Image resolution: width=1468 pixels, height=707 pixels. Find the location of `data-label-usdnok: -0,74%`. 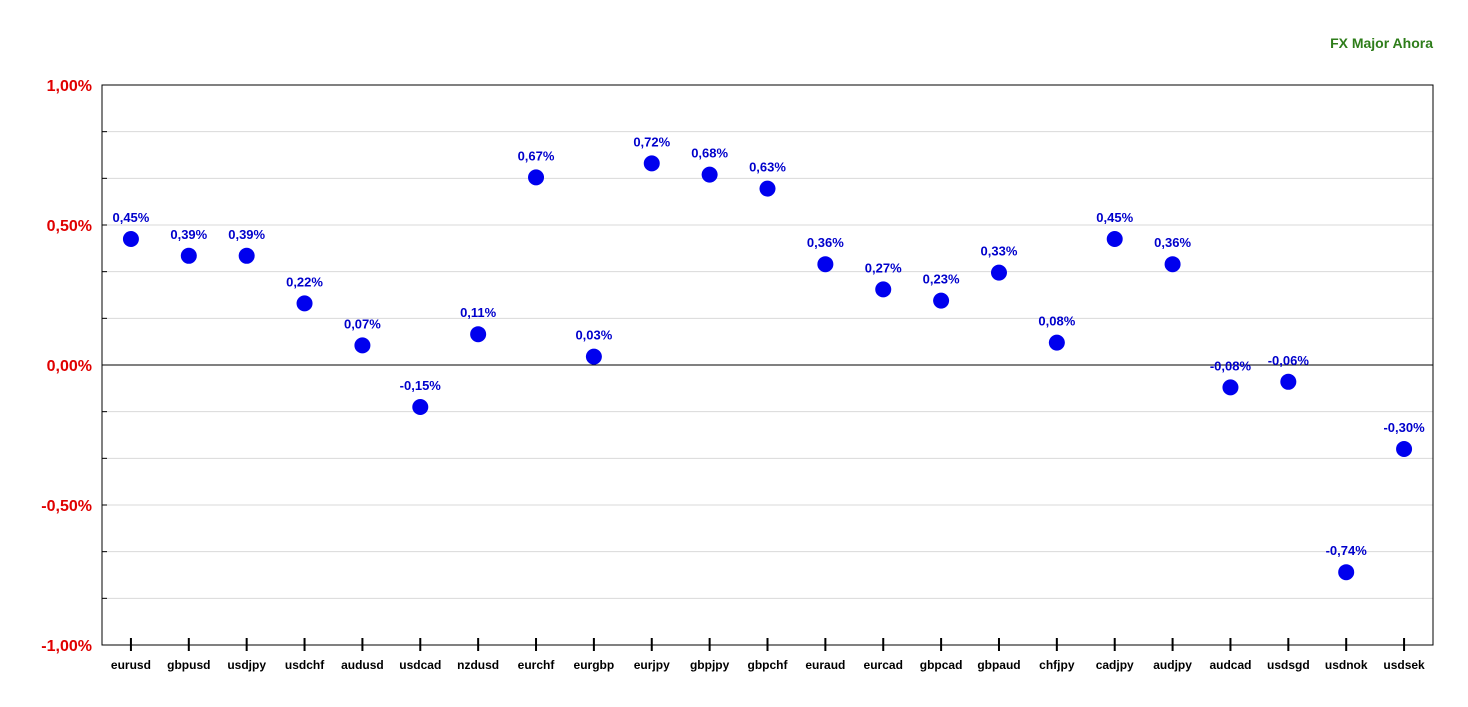

data-label-usdnok: -0,74% is located at coordinates (1347, 550).